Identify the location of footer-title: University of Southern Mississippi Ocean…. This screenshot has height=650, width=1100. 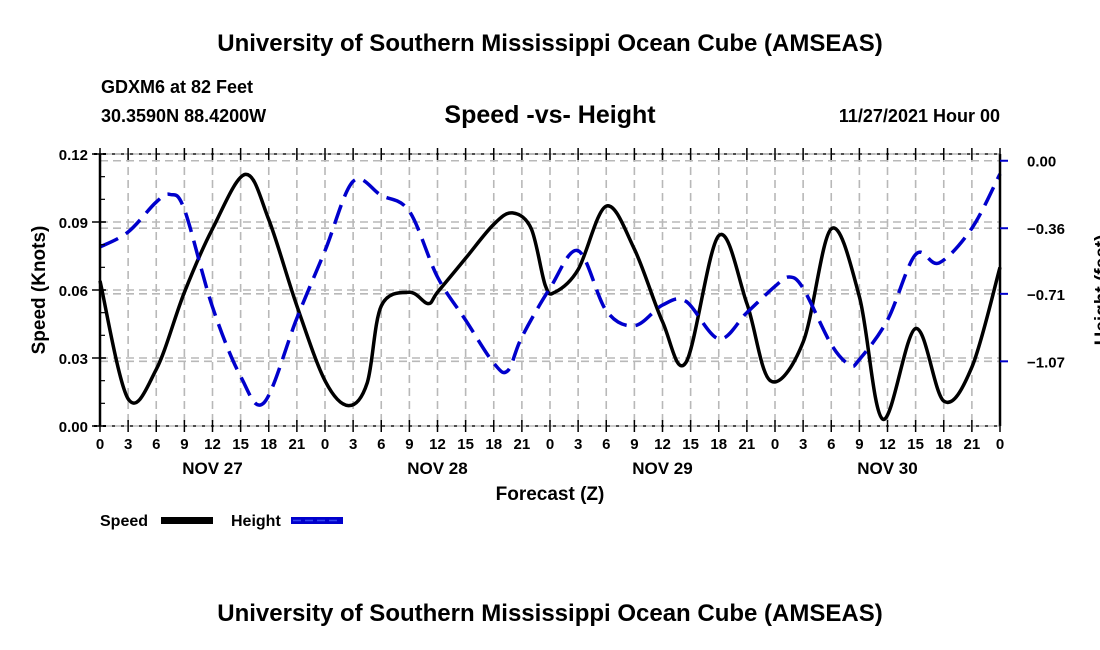
(550, 613).